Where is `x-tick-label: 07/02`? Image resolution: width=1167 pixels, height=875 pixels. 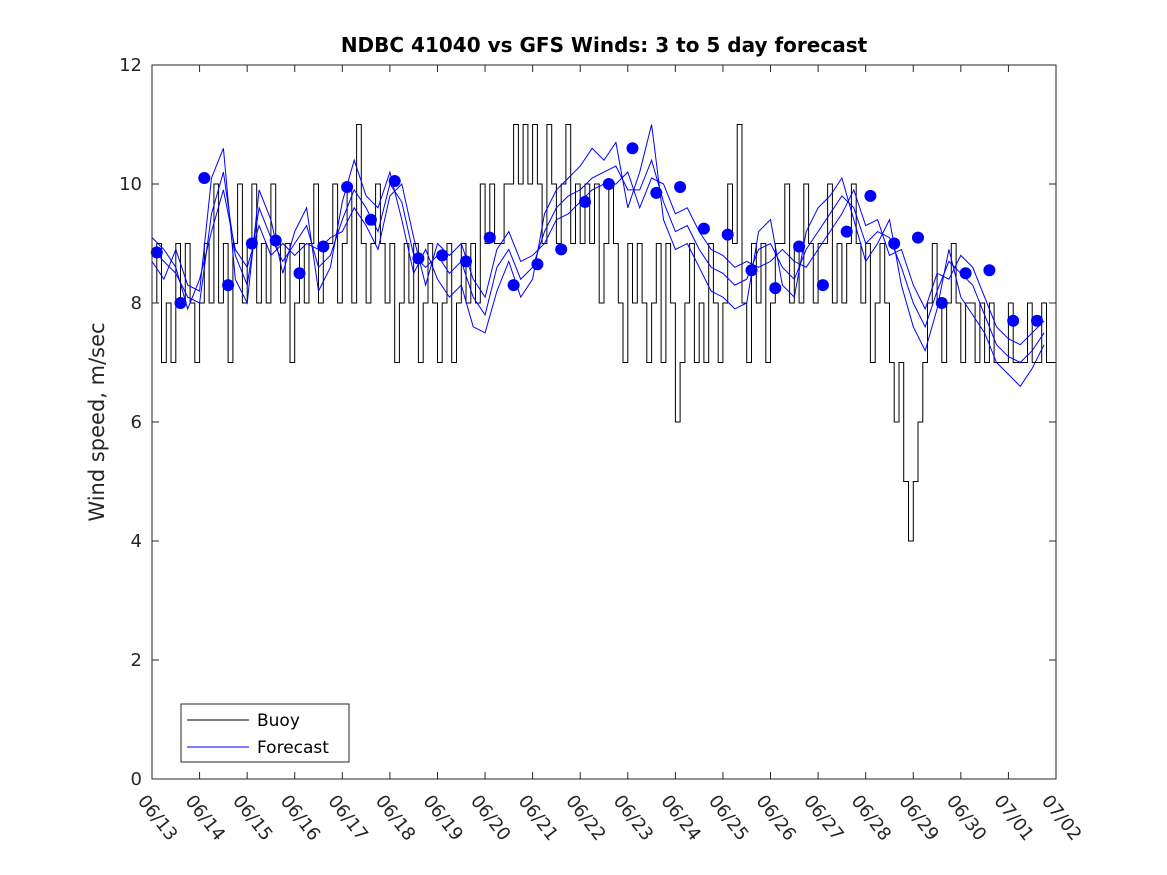 x-tick-label: 07/02 is located at coordinates (1061, 818).